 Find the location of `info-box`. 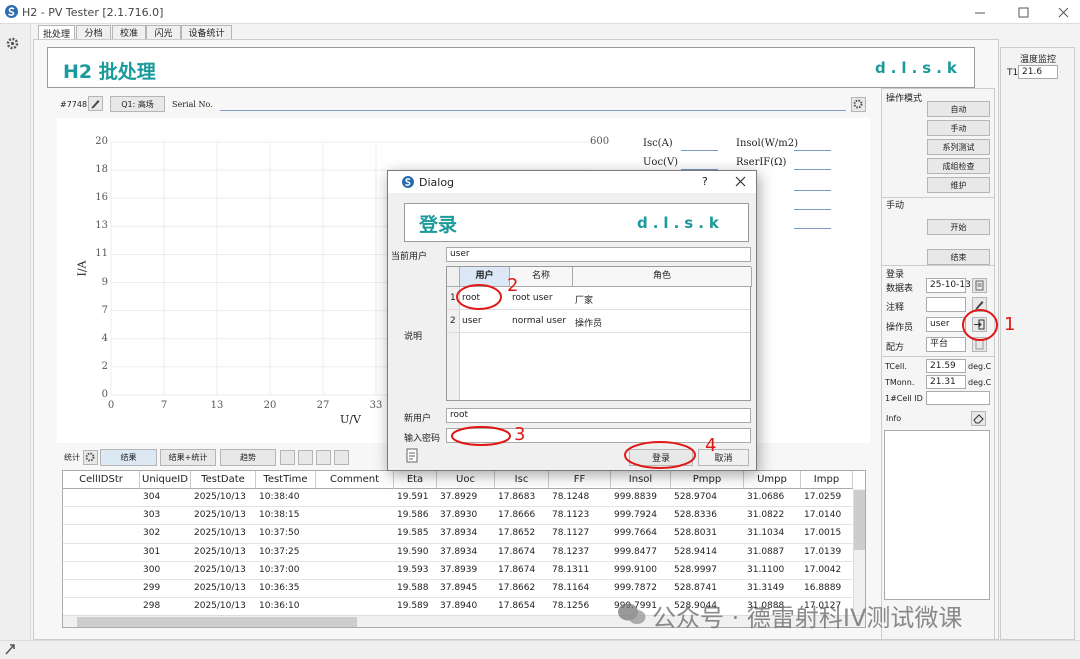

info-box is located at coordinates (937, 515).